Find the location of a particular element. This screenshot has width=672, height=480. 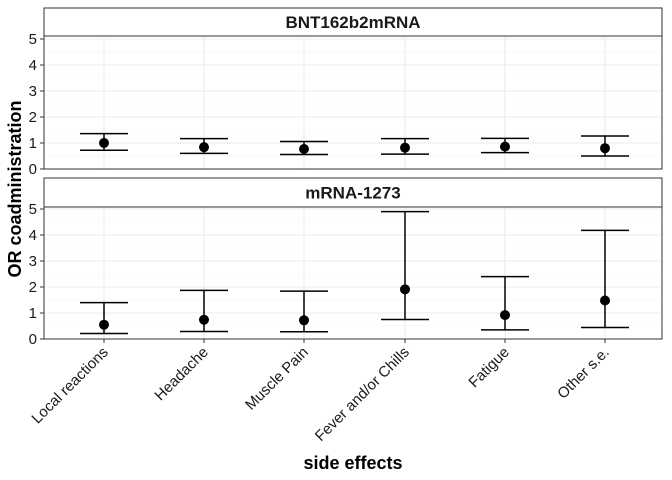

facet-strip-label: BNT162b2mRNA is located at coordinates (352, 22).